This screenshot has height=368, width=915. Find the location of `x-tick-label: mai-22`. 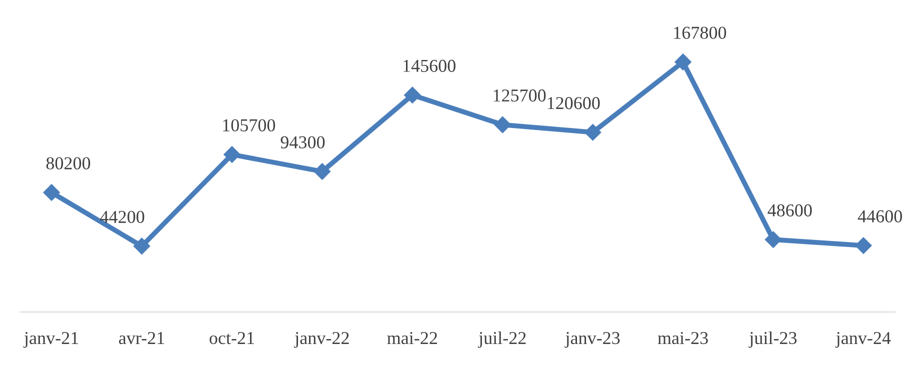

x-tick-label: mai-22 is located at coordinates (412, 338).